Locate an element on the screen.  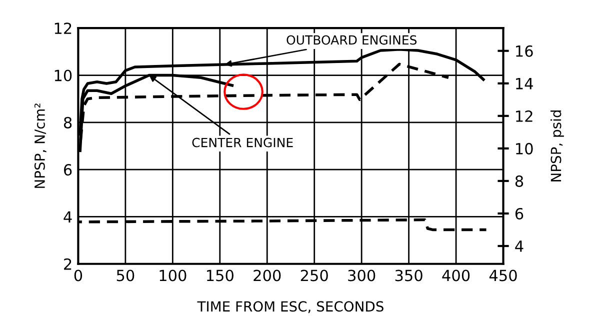
x-tick-label: 350 is located at coordinates (408, 276).